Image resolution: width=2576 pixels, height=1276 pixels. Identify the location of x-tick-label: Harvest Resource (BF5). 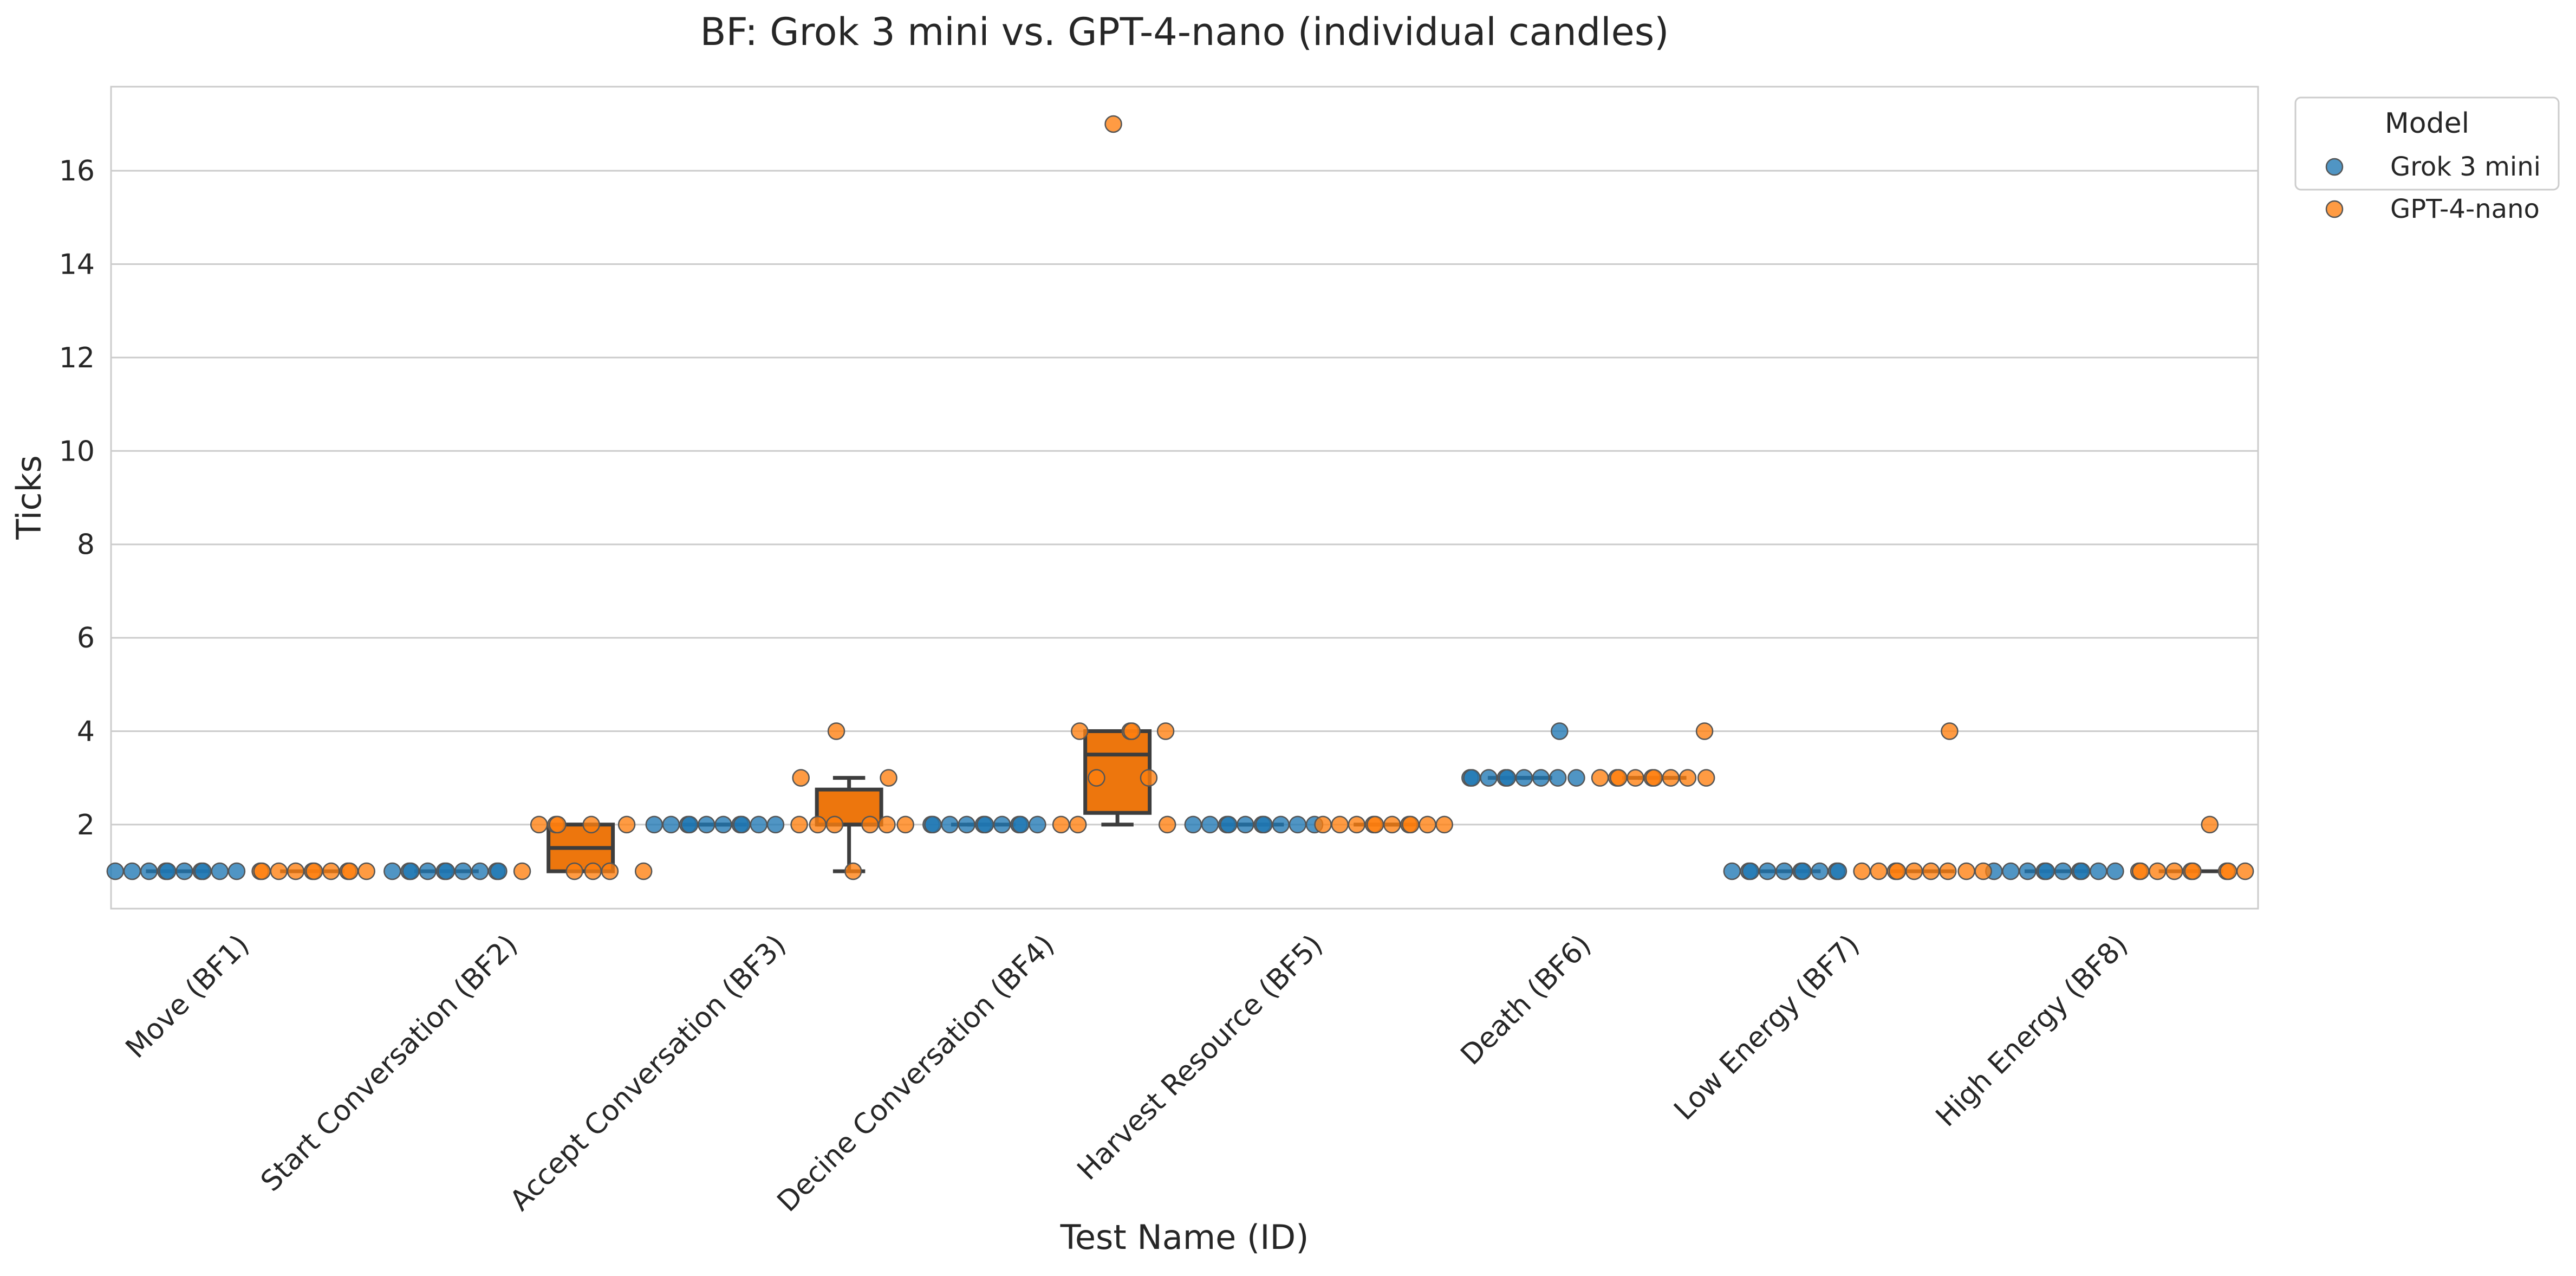
(1200, 1058).